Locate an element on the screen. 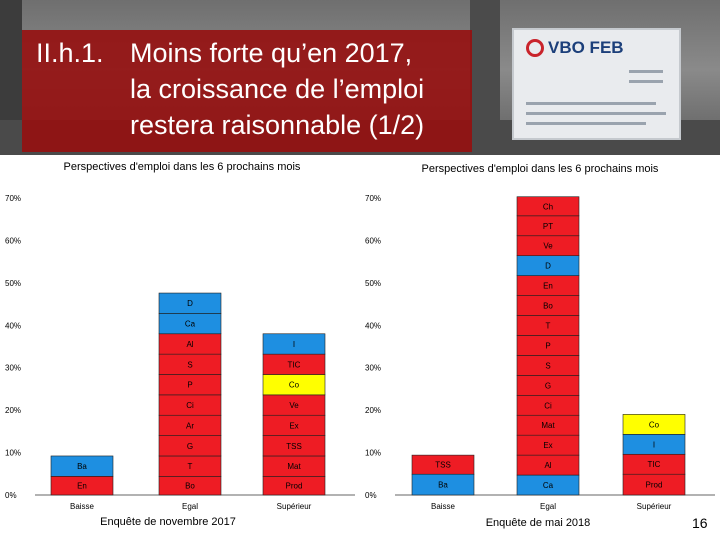 The width and height of the screenshot is (720, 540). title-box is located at coordinates (247, 91).